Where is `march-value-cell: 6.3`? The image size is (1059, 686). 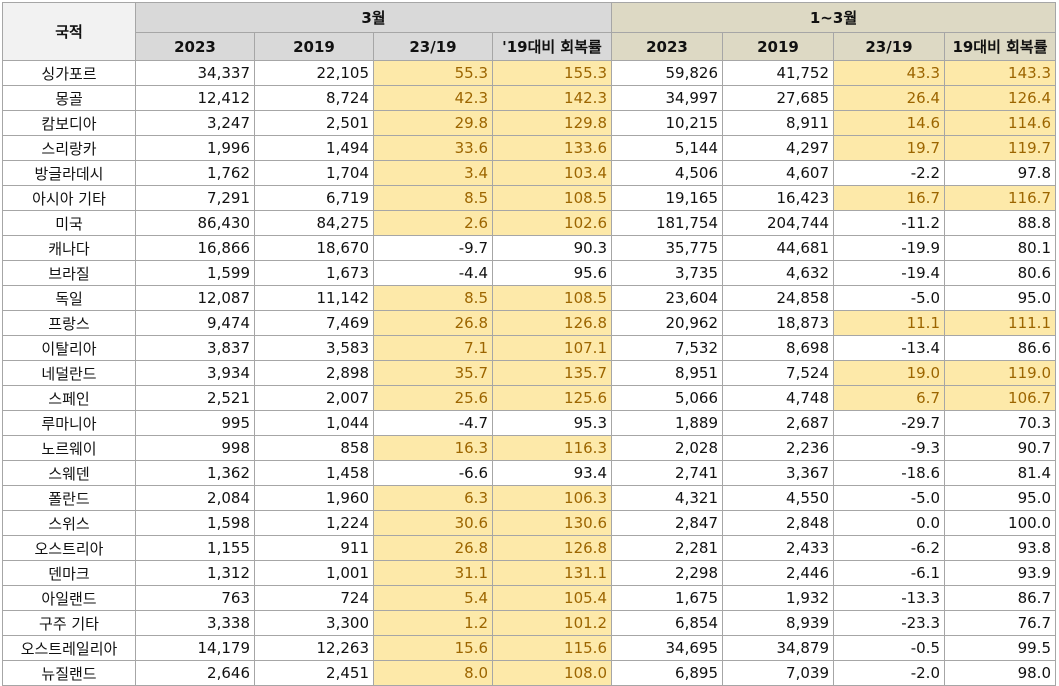
march-value-cell: 6.3 is located at coordinates (433, 498).